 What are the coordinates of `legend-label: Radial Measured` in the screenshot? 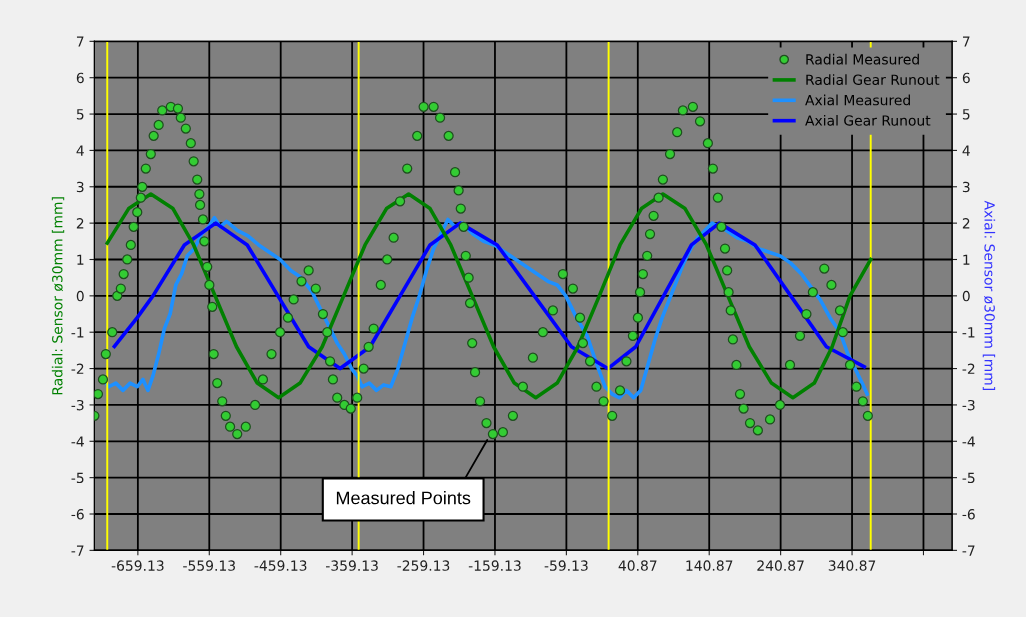 It's located at (862, 59).